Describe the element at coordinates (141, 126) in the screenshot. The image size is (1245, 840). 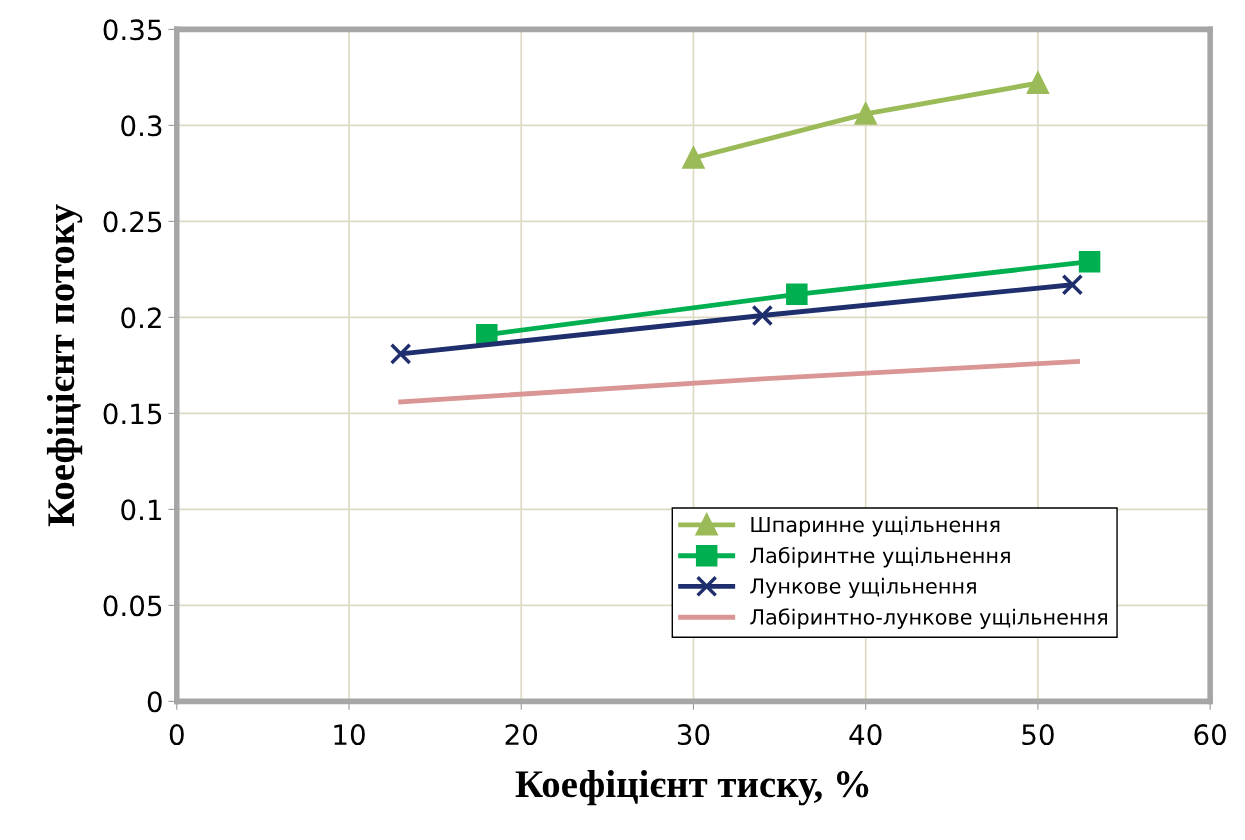
I see `y-tick-label: 0.3` at that location.